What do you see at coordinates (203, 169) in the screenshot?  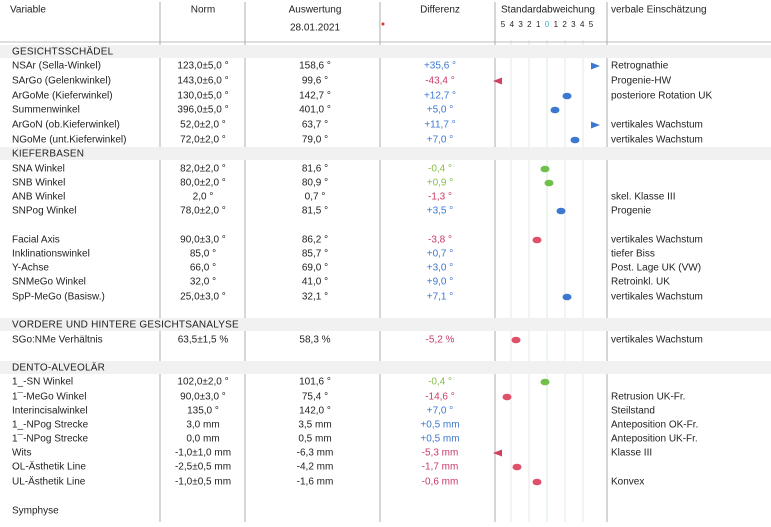 I see `norm: 82,0±2,0 °` at bounding box center [203, 169].